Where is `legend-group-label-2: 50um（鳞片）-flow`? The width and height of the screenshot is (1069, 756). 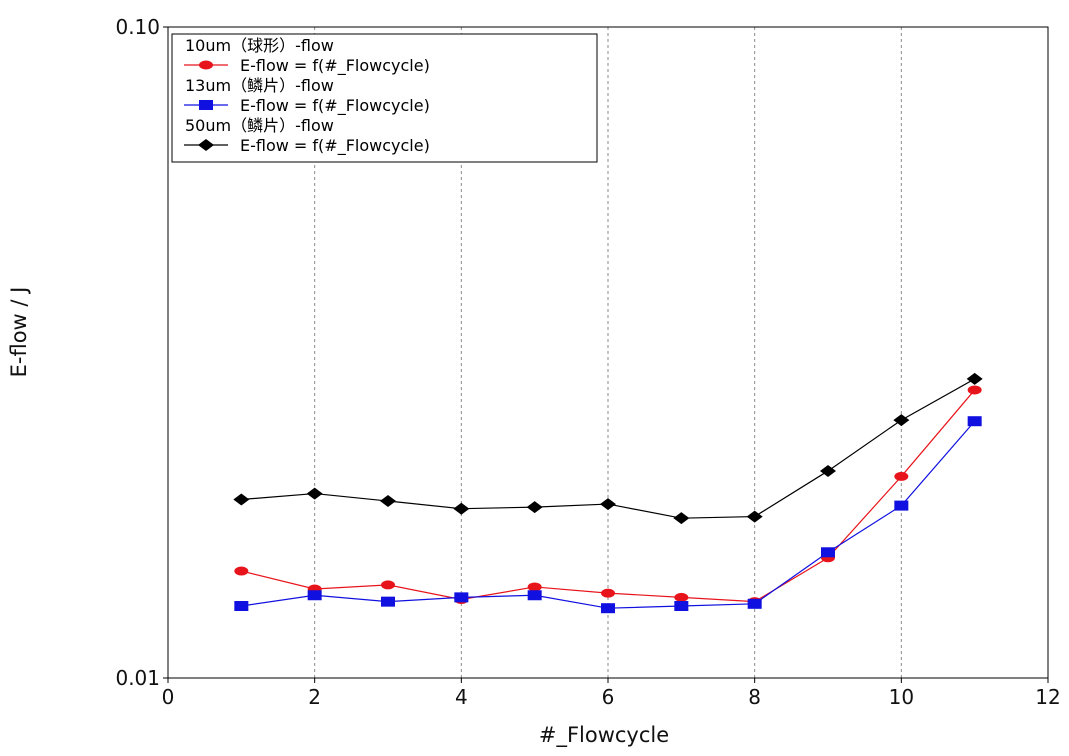 legend-group-label-2: 50um（鳞片）-flow is located at coordinates (259, 125).